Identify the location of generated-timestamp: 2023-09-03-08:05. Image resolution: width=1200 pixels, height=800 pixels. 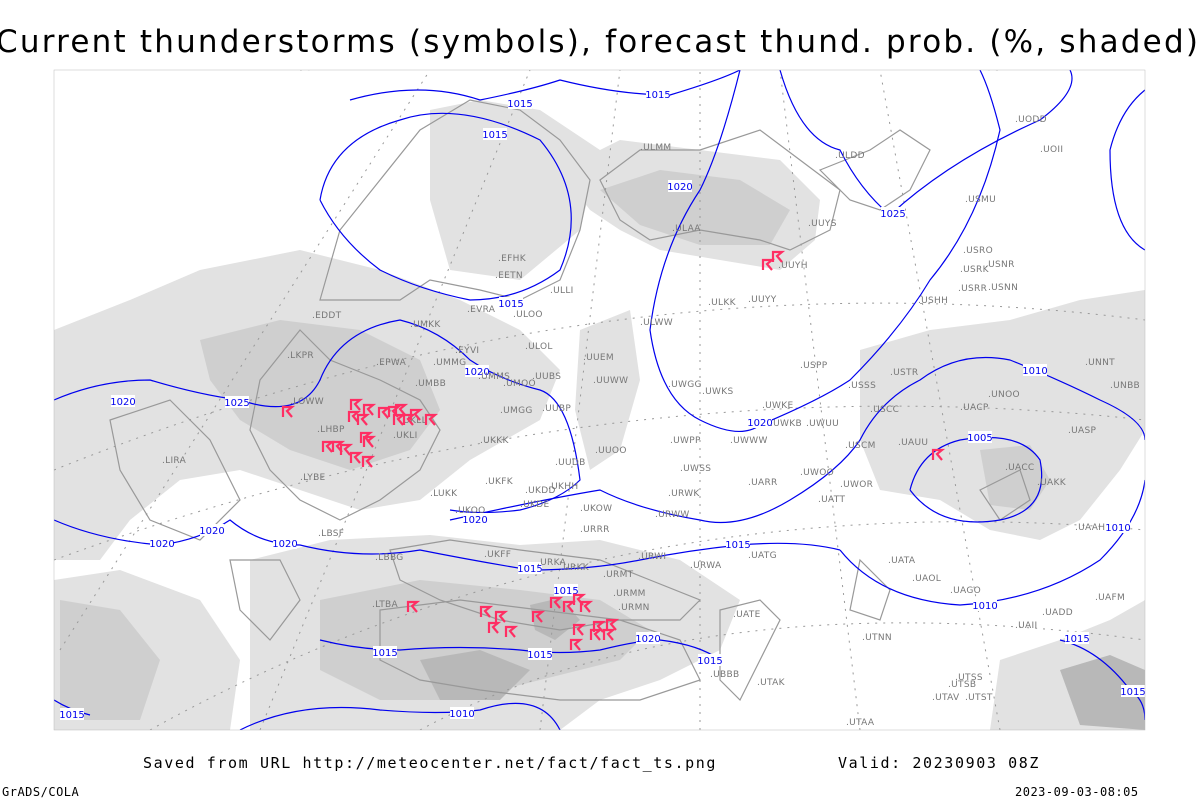
(1077, 792).